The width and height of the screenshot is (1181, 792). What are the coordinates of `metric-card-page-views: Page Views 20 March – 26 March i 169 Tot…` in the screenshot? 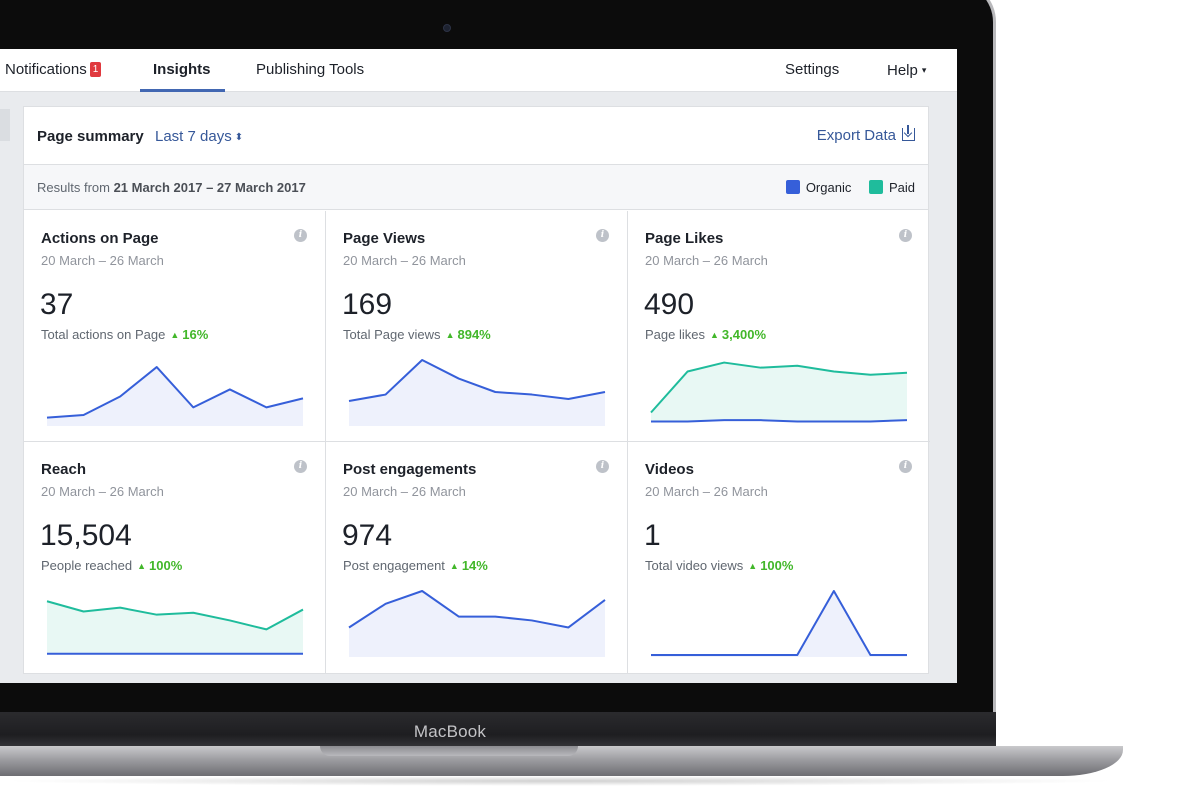 It's located at (477, 326).